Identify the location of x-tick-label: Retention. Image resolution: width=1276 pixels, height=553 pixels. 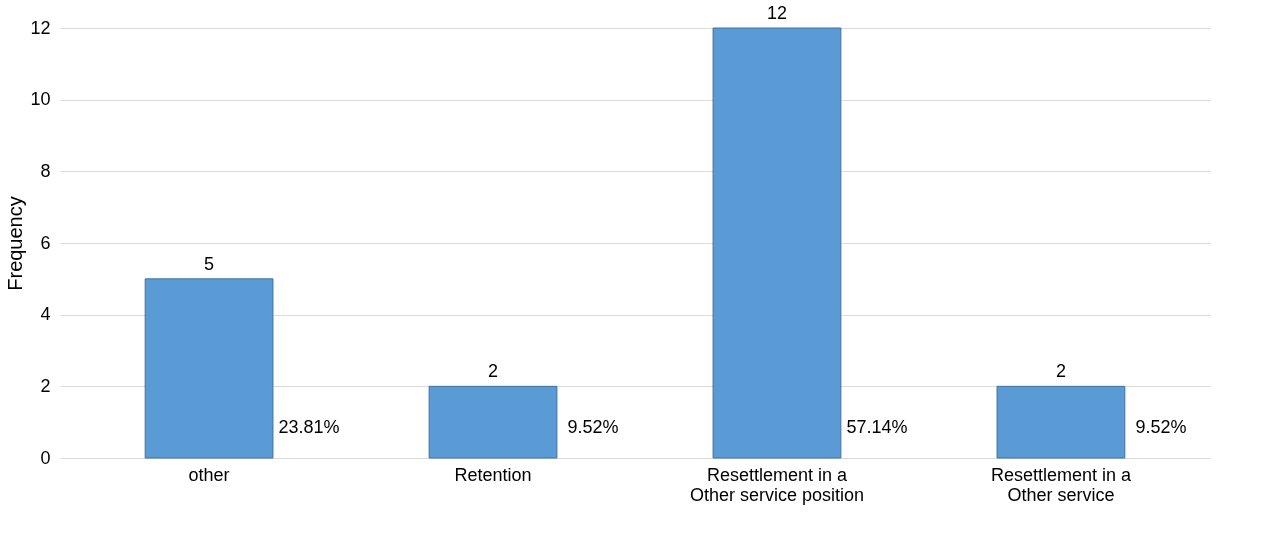
(493, 474).